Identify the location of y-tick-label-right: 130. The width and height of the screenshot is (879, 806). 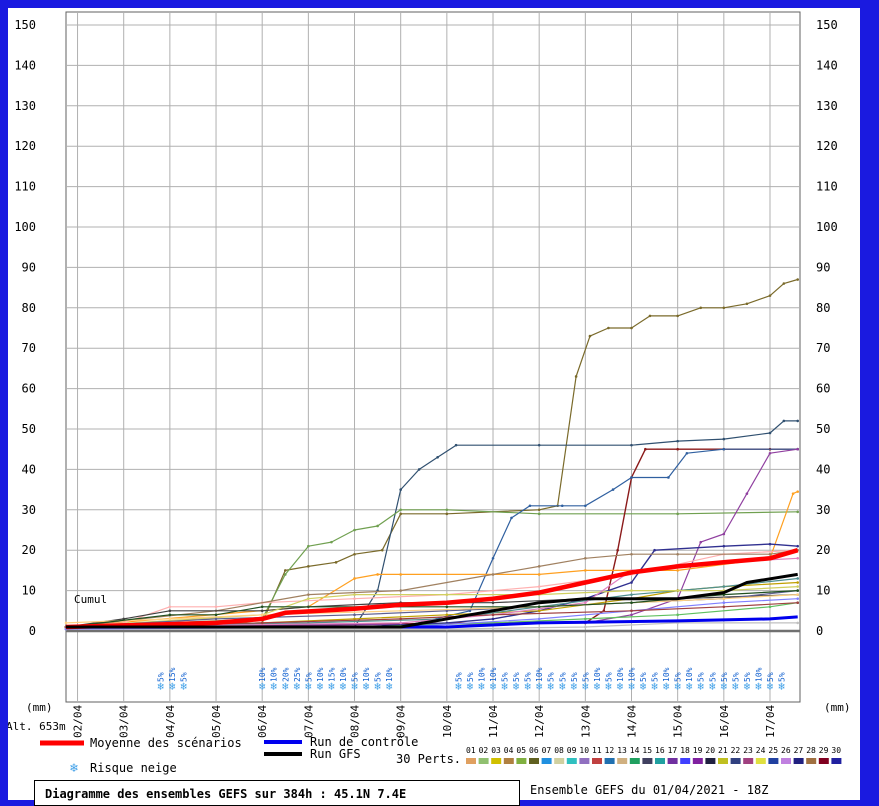
(827, 106).